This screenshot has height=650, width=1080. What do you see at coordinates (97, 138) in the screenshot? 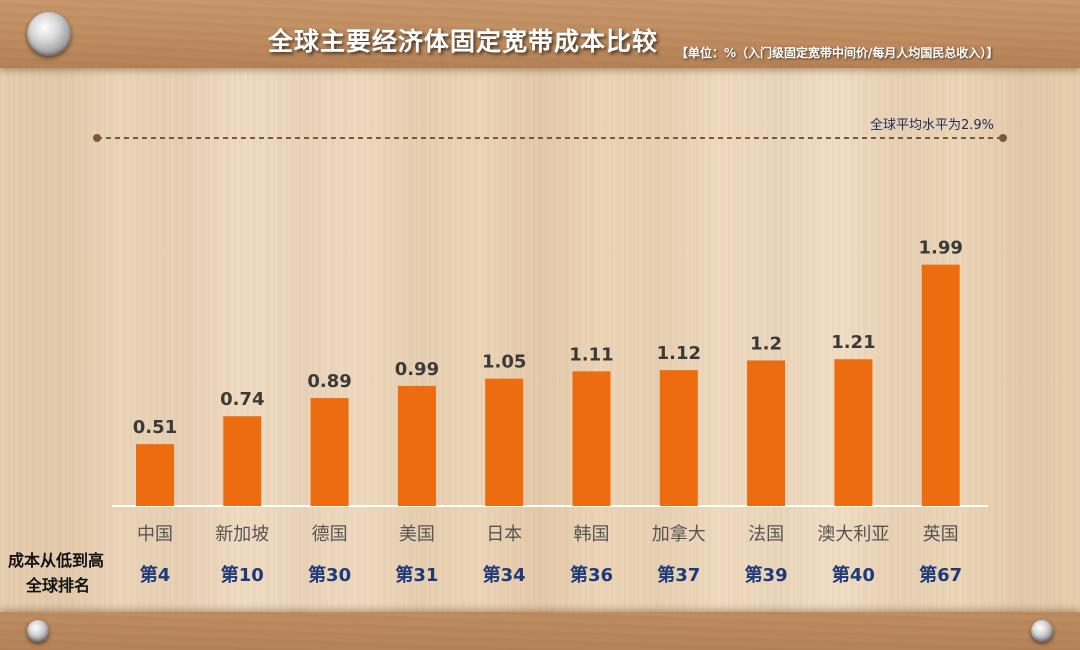
I see `reference-line-start-dot` at bounding box center [97, 138].